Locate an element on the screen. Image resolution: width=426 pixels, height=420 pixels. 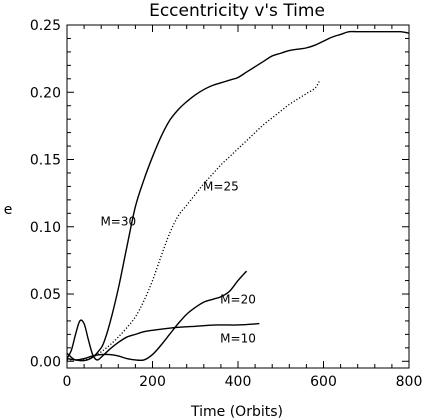
series-label-m-20: M=20 is located at coordinates (238, 299).